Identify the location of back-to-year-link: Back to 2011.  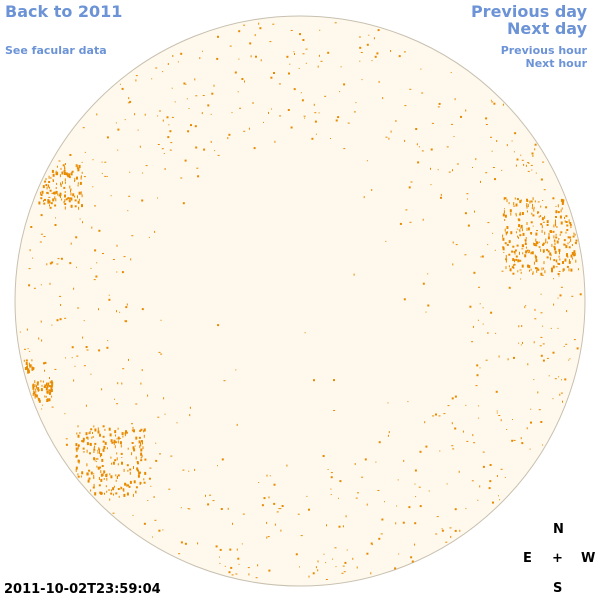
(64, 11).